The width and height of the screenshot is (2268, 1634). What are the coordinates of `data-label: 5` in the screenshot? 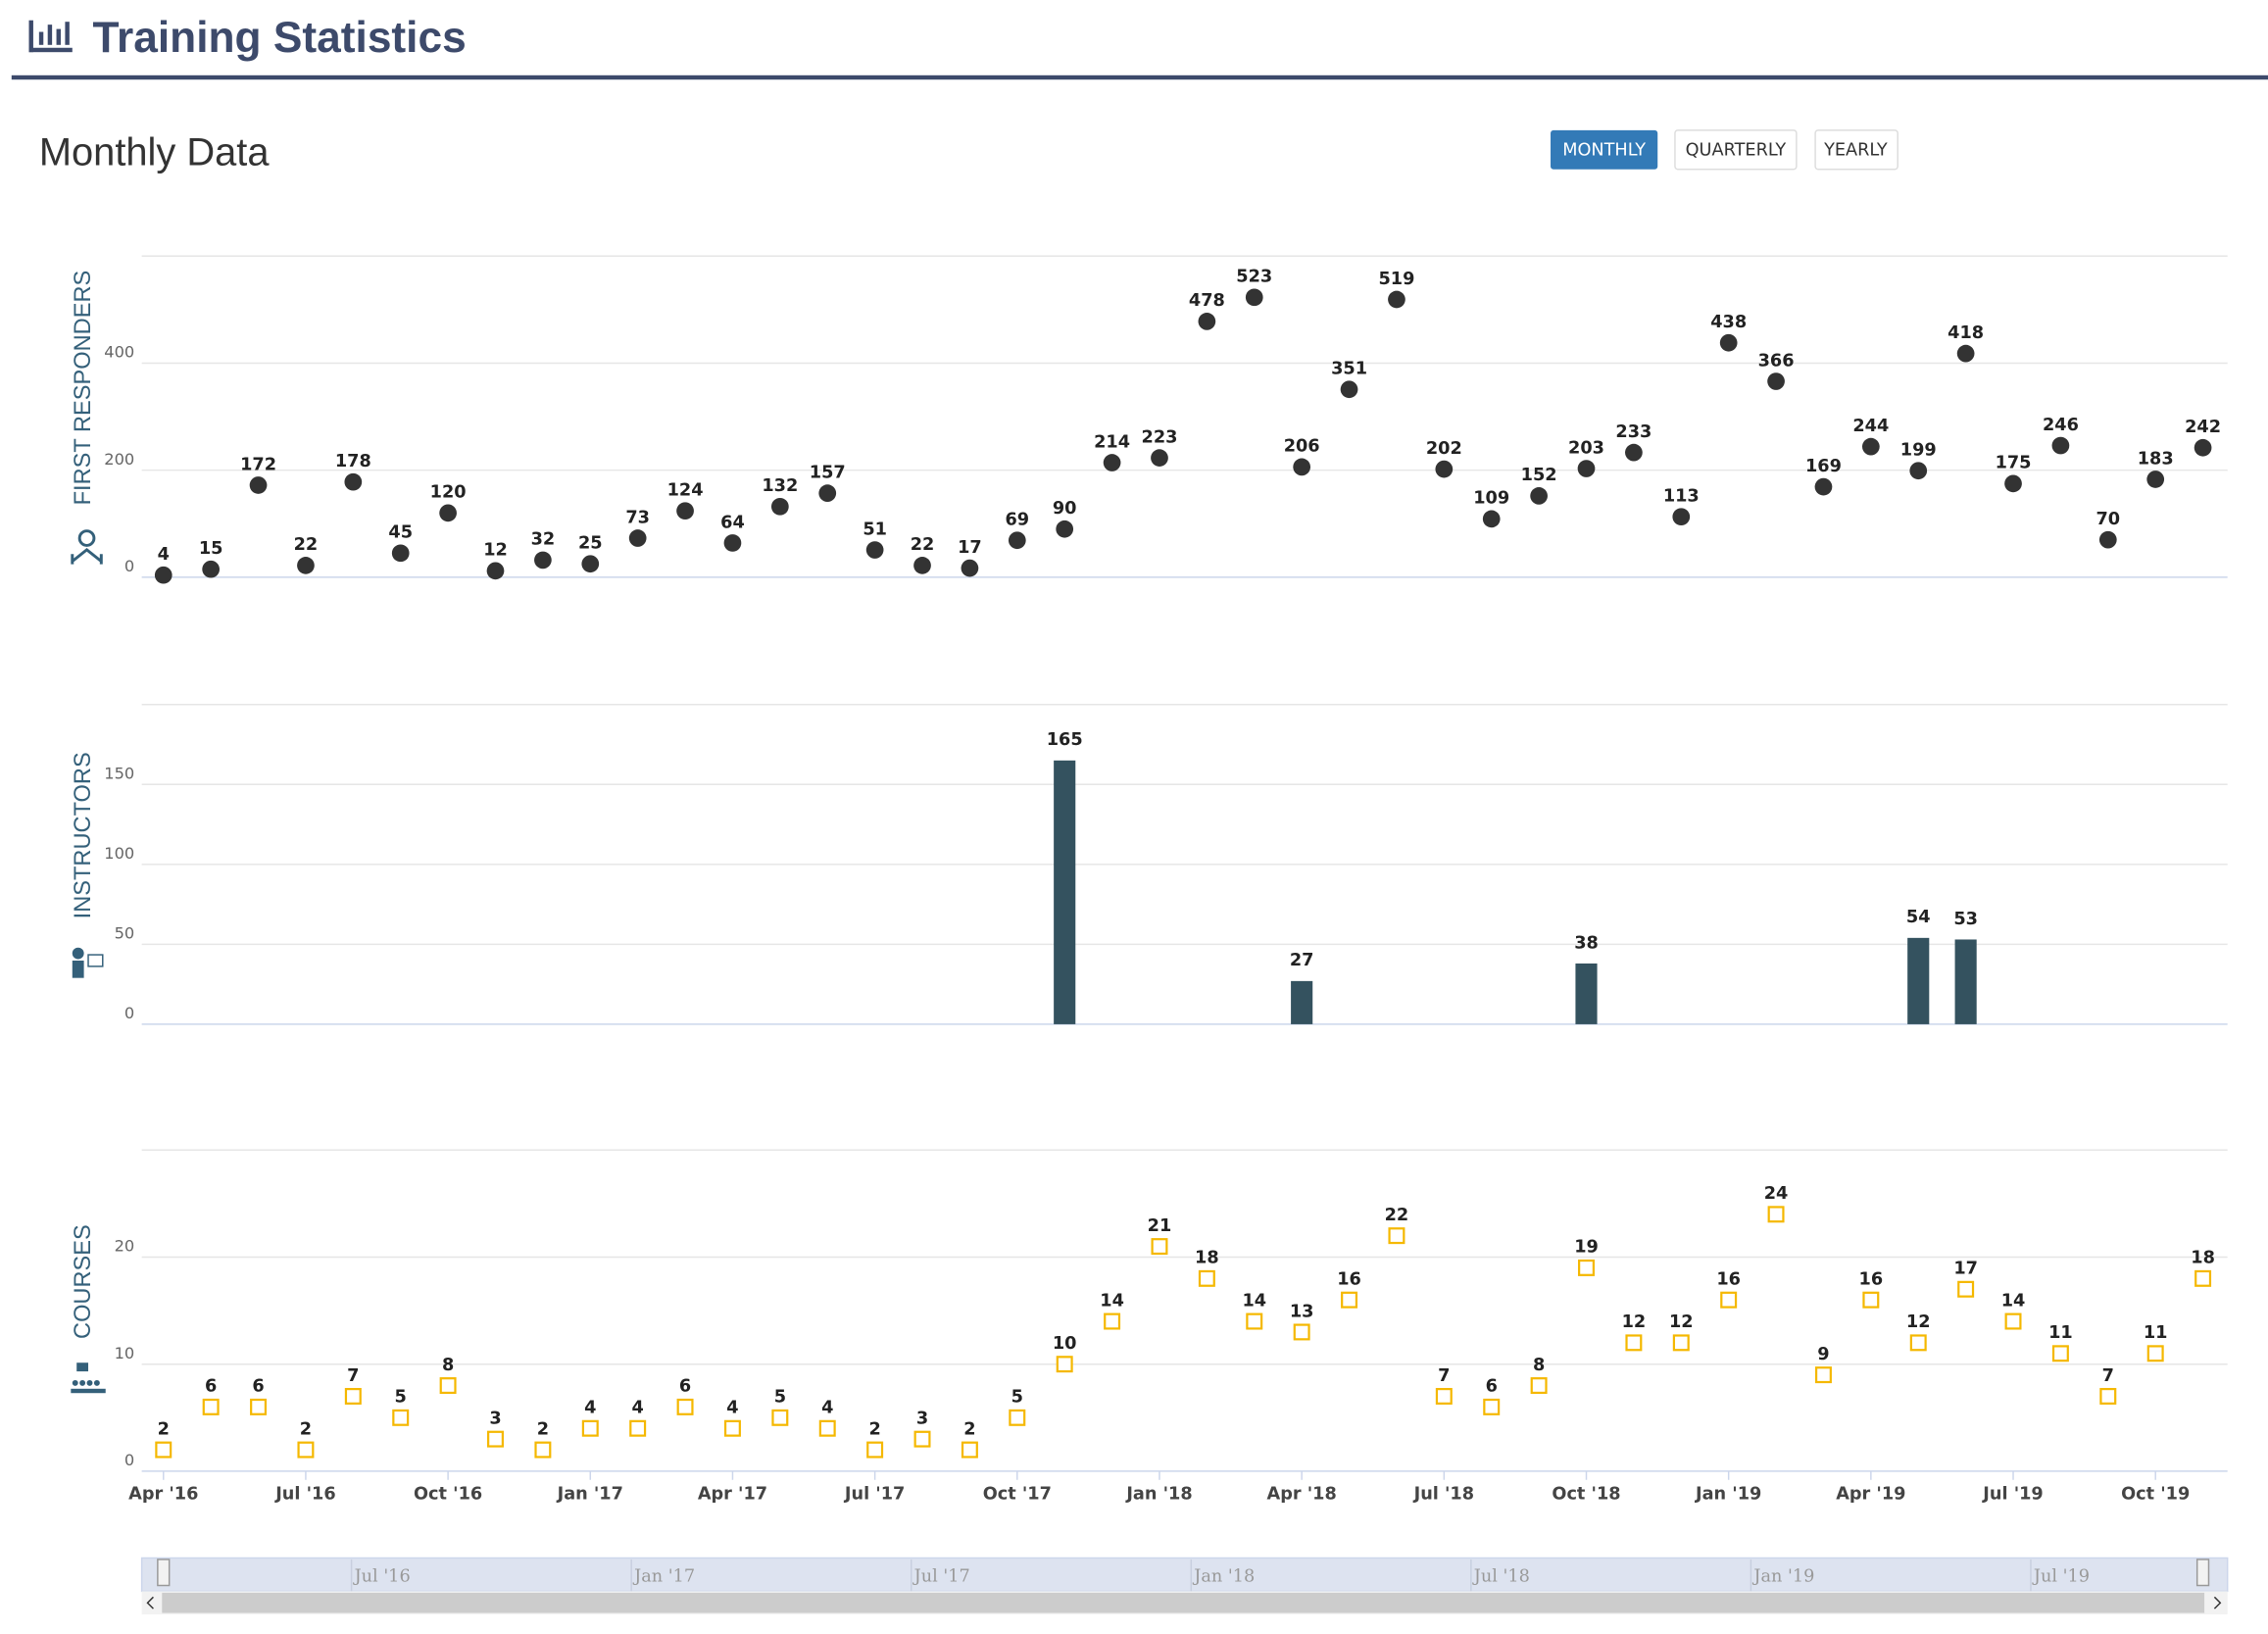 It's located at (780, 1398).